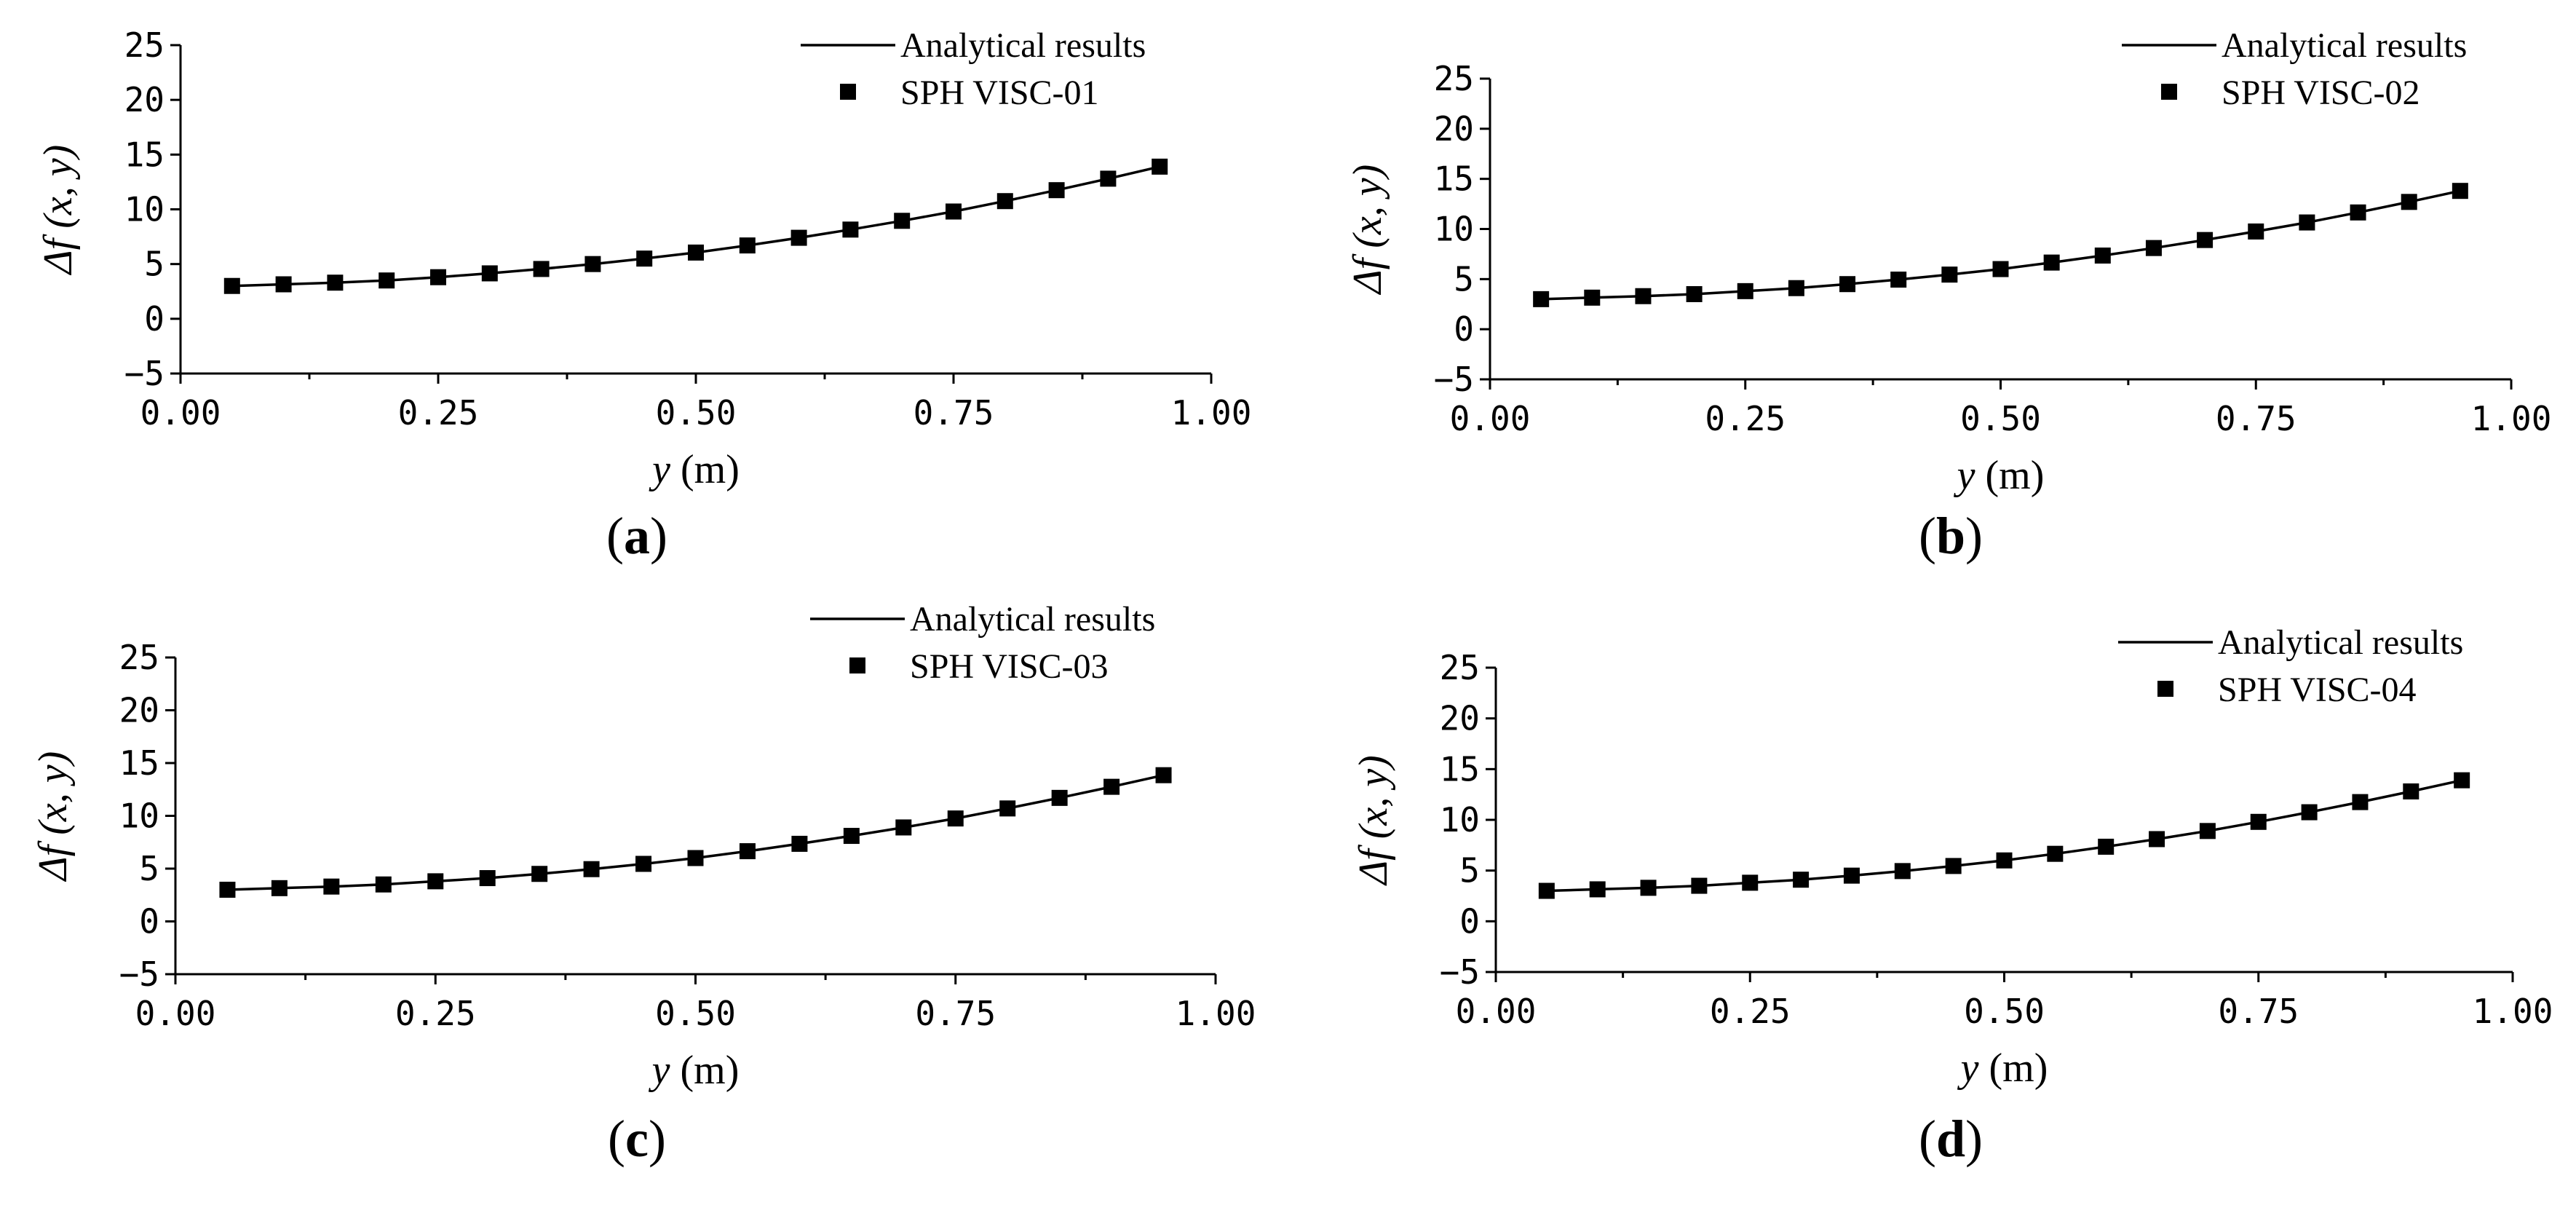 The width and height of the screenshot is (2576, 1205). What do you see at coordinates (982, 643) in the screenshot?
I see `legend: Analytical results SPH VISC-03` at bounding box center [982, 643].